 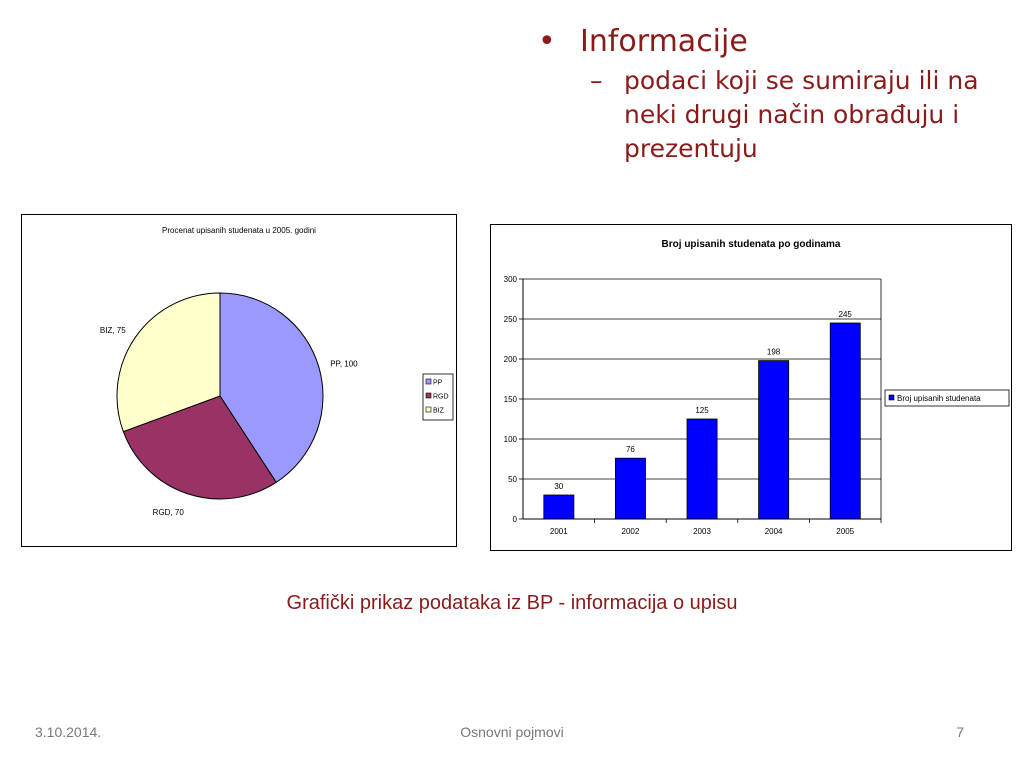 What do you see at coordinates (774, 352) in the screenshot?
I see `bar-data-label: 198` at bounding box center [774, 352].